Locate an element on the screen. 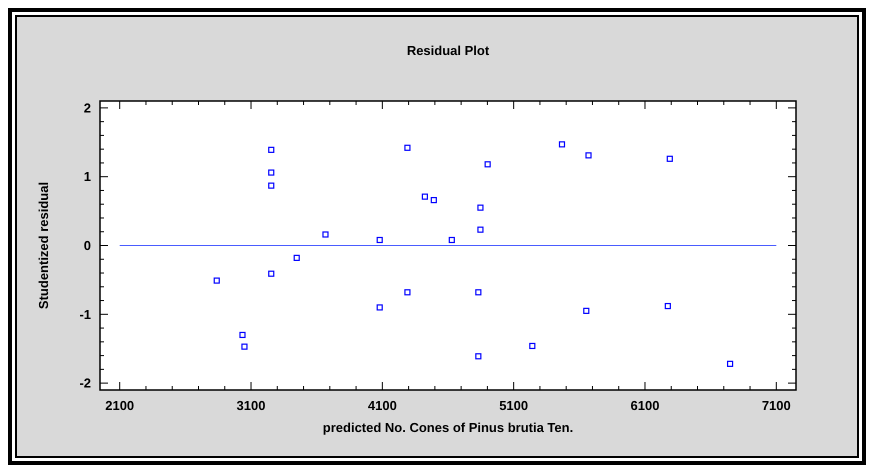 This screenshot has height=473, width=874. x-axis-title: predicted No. Cones of Pinus brutia Ten. is located at coordinates (448, 427).